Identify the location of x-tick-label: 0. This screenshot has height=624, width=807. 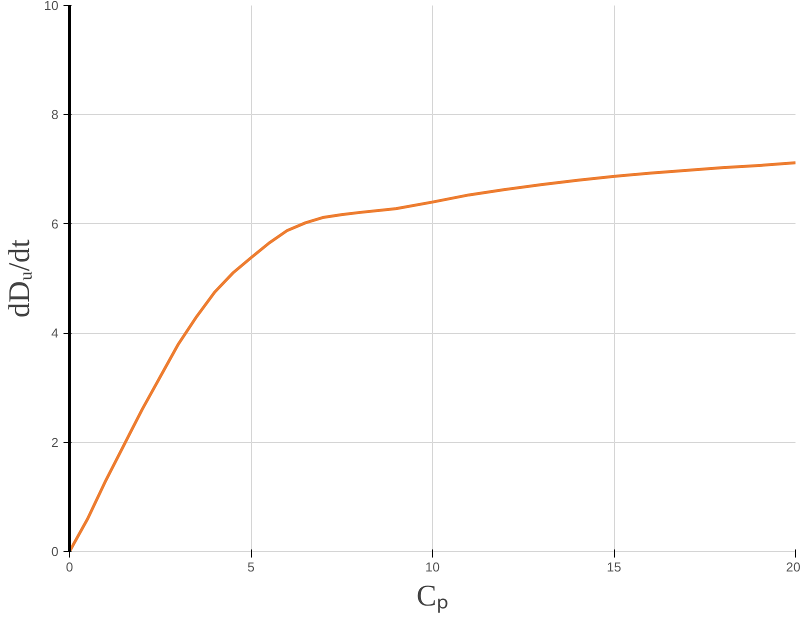
(70, 567).